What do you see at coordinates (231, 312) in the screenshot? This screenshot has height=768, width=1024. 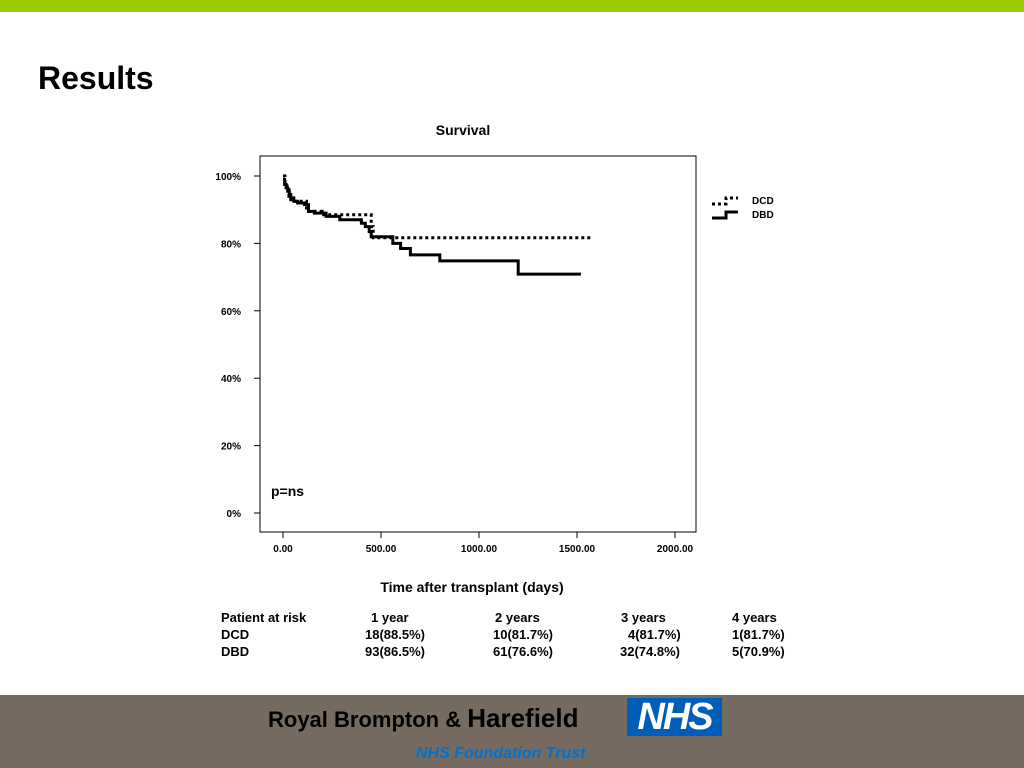 I see `y-tick-label: 60%` at bounding box center [231, 312].